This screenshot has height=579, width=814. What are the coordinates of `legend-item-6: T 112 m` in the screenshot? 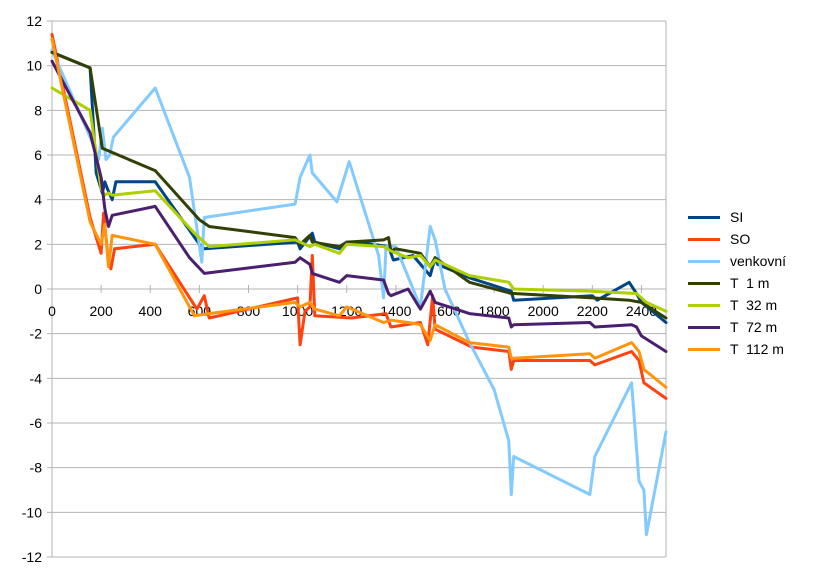 It's located at (737, 349).